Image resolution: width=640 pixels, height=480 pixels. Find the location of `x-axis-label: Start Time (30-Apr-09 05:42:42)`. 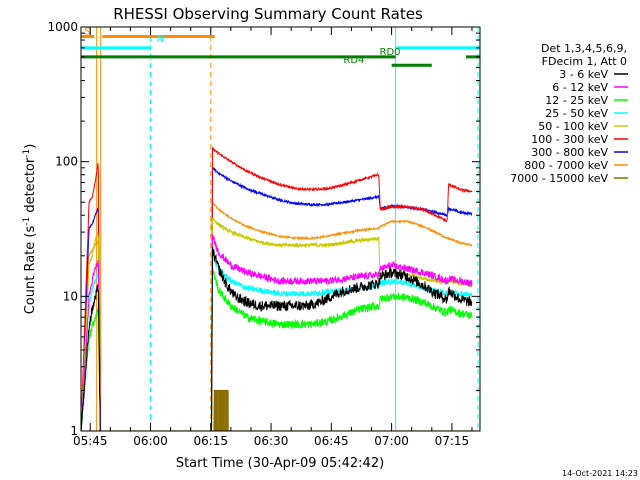

x-axis-label: Start Time (30-Apr-09 05:42:42) is located at coordinates (280, 463).